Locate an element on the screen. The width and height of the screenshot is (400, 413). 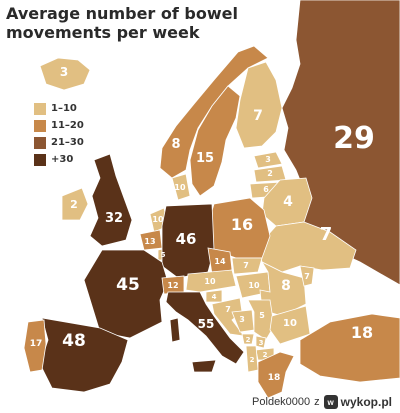
region-kosovo is located at coordinates (261, 342).